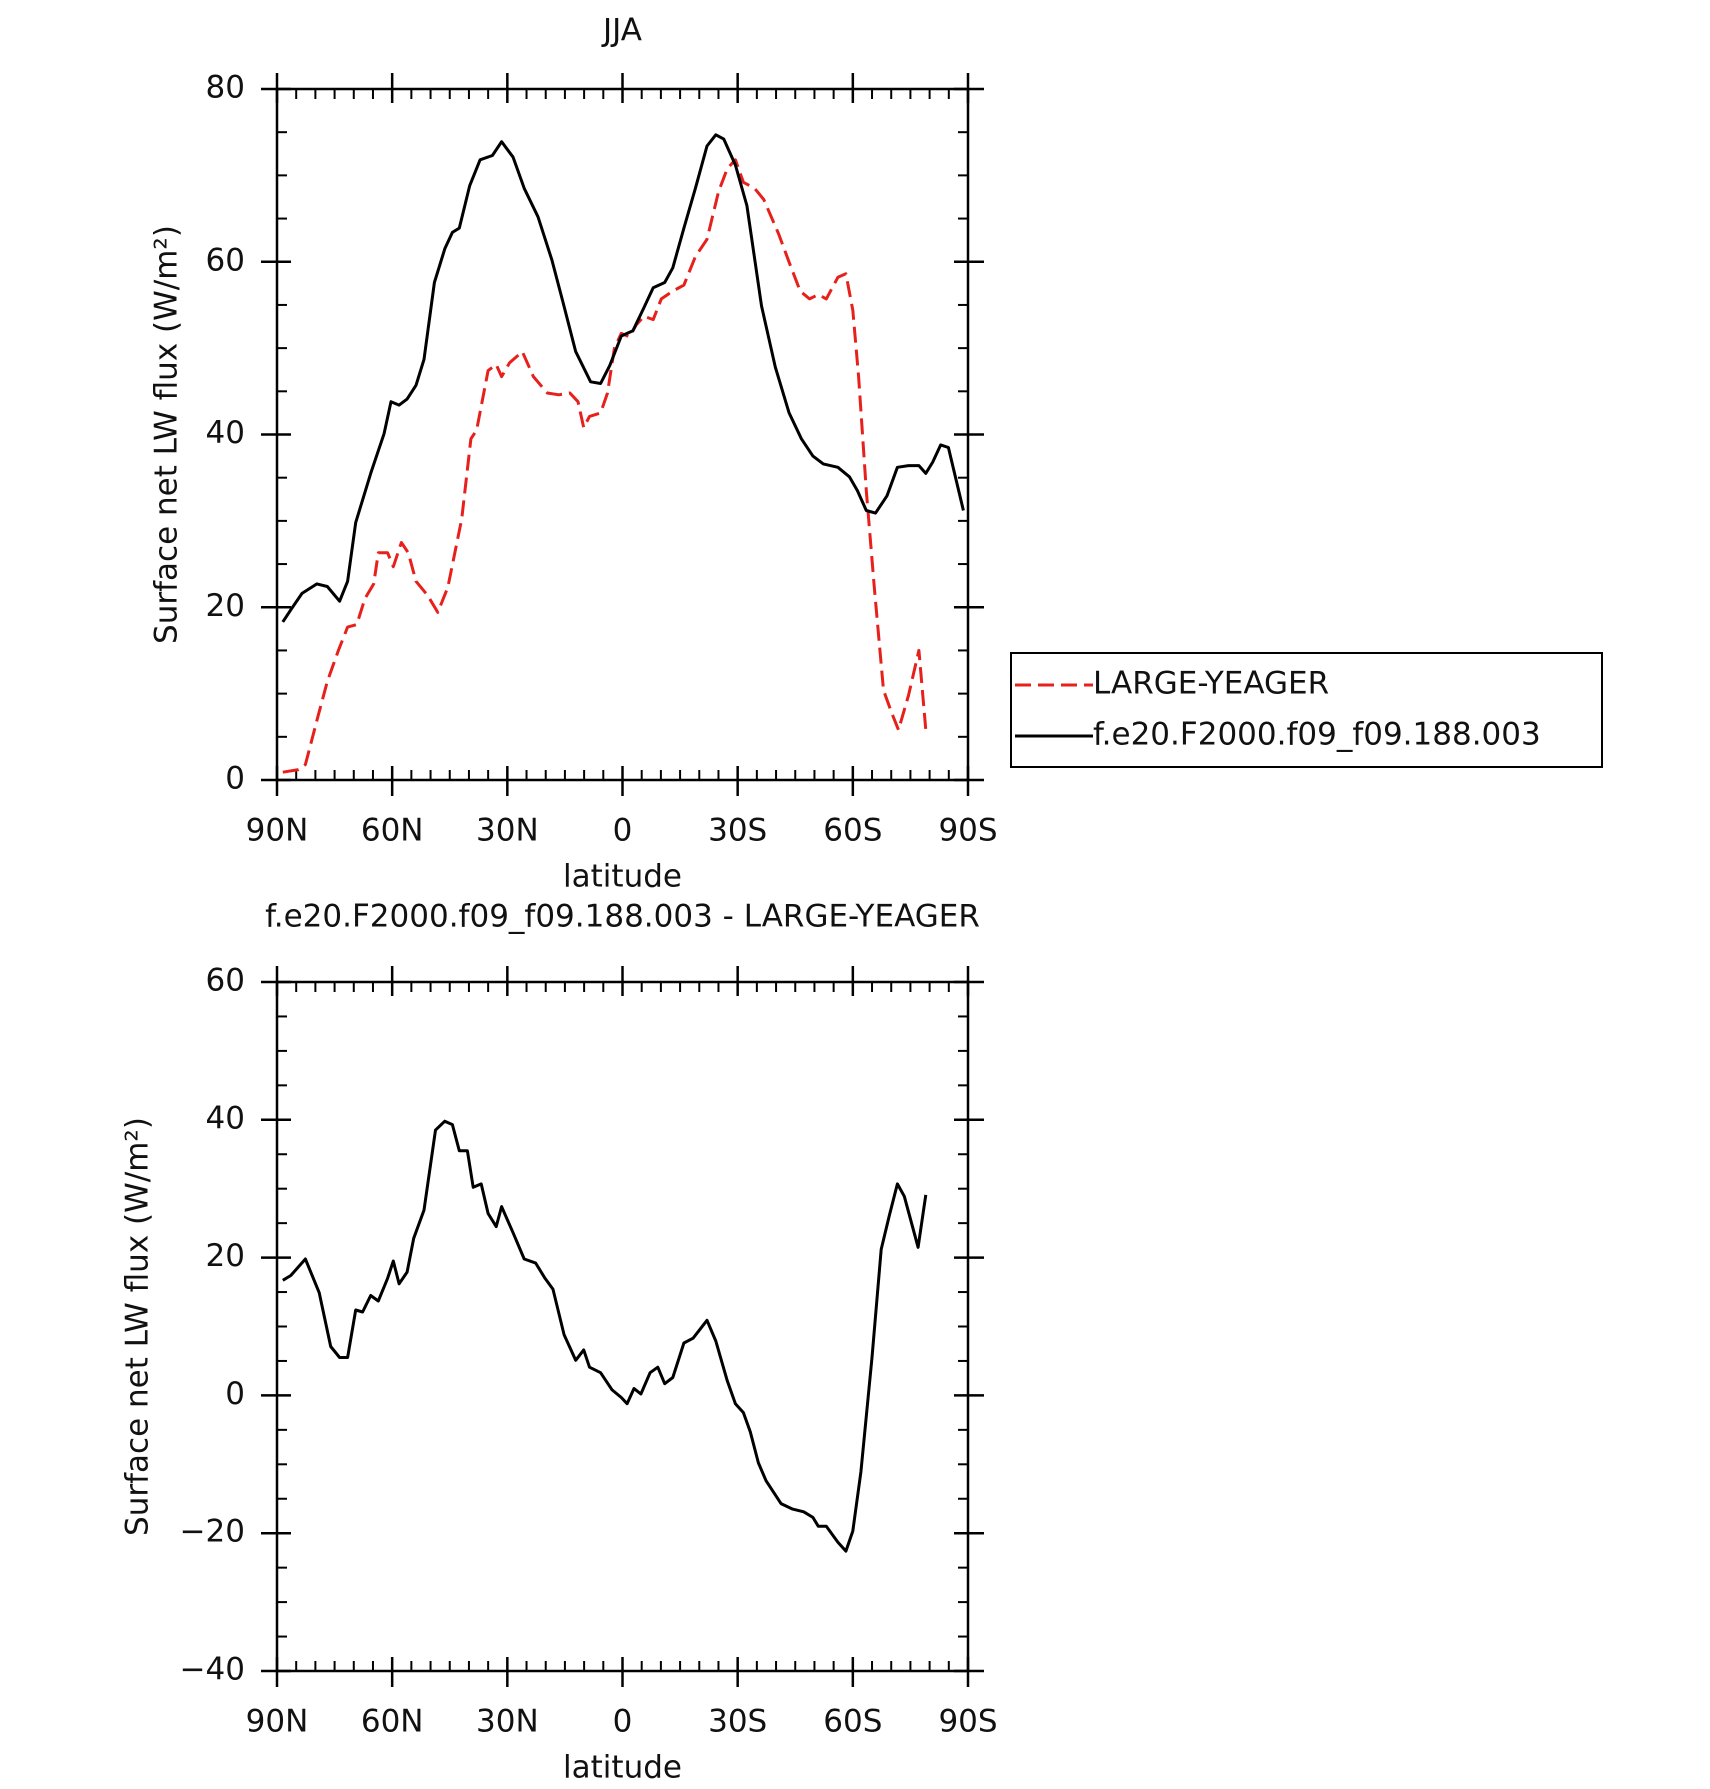 The height and width of the screenshot is (1789, 1710). Describe the element at coordinates (1306, 710) in the screenshot. I see `legend-box` at that location.